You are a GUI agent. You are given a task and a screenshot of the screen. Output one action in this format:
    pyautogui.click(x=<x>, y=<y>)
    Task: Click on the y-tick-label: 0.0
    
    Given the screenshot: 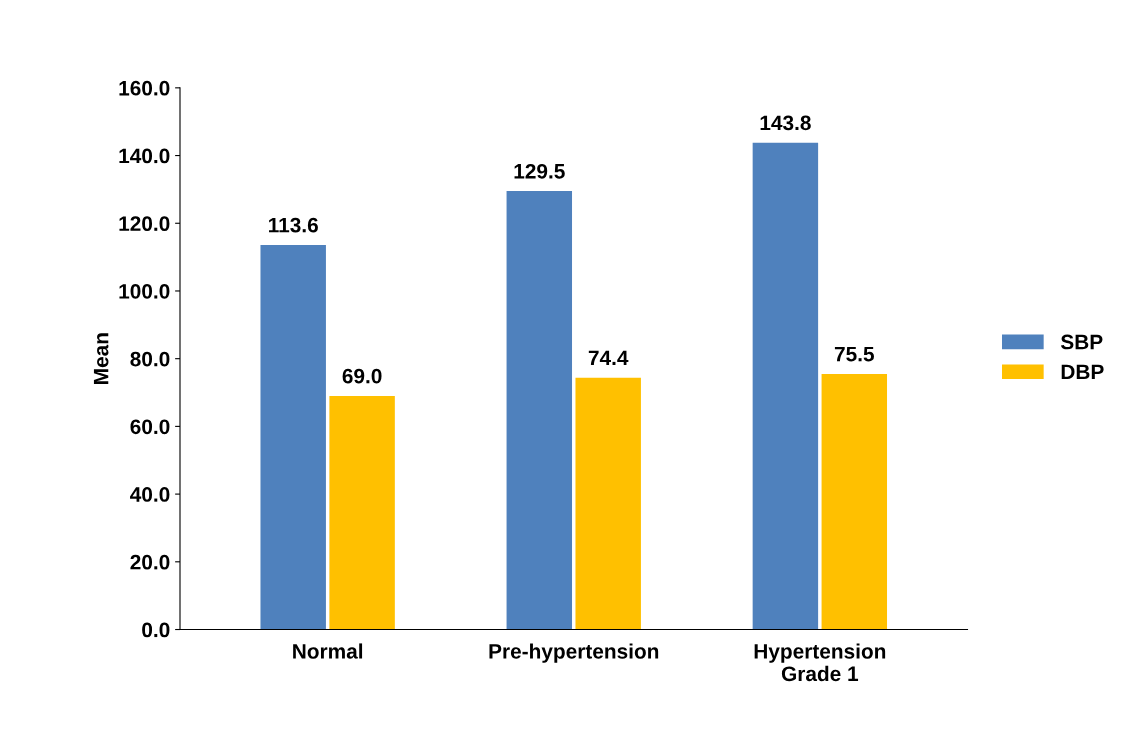 What is the action you would take?
    pyautogui.click(x=156, y=630)
    